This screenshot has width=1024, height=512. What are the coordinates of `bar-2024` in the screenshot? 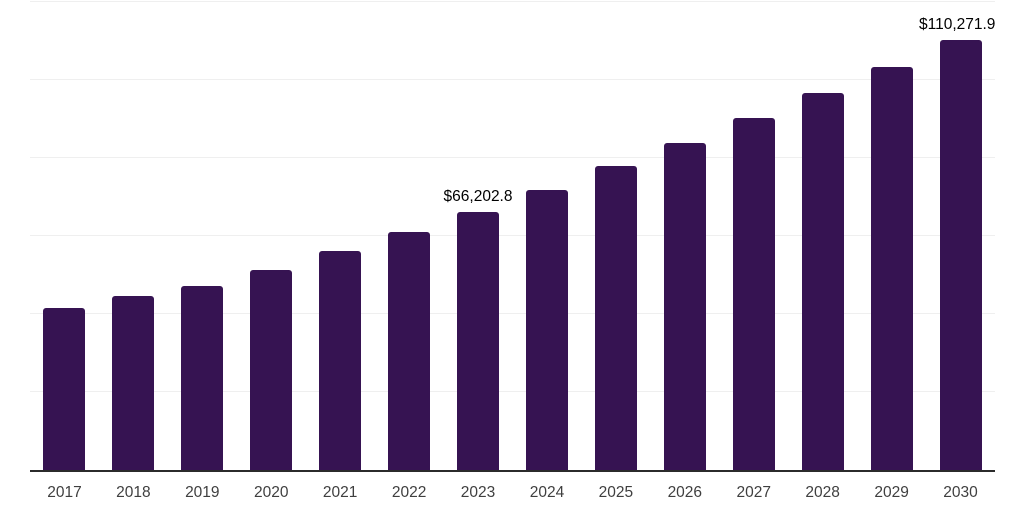 It's located at (546, 329).